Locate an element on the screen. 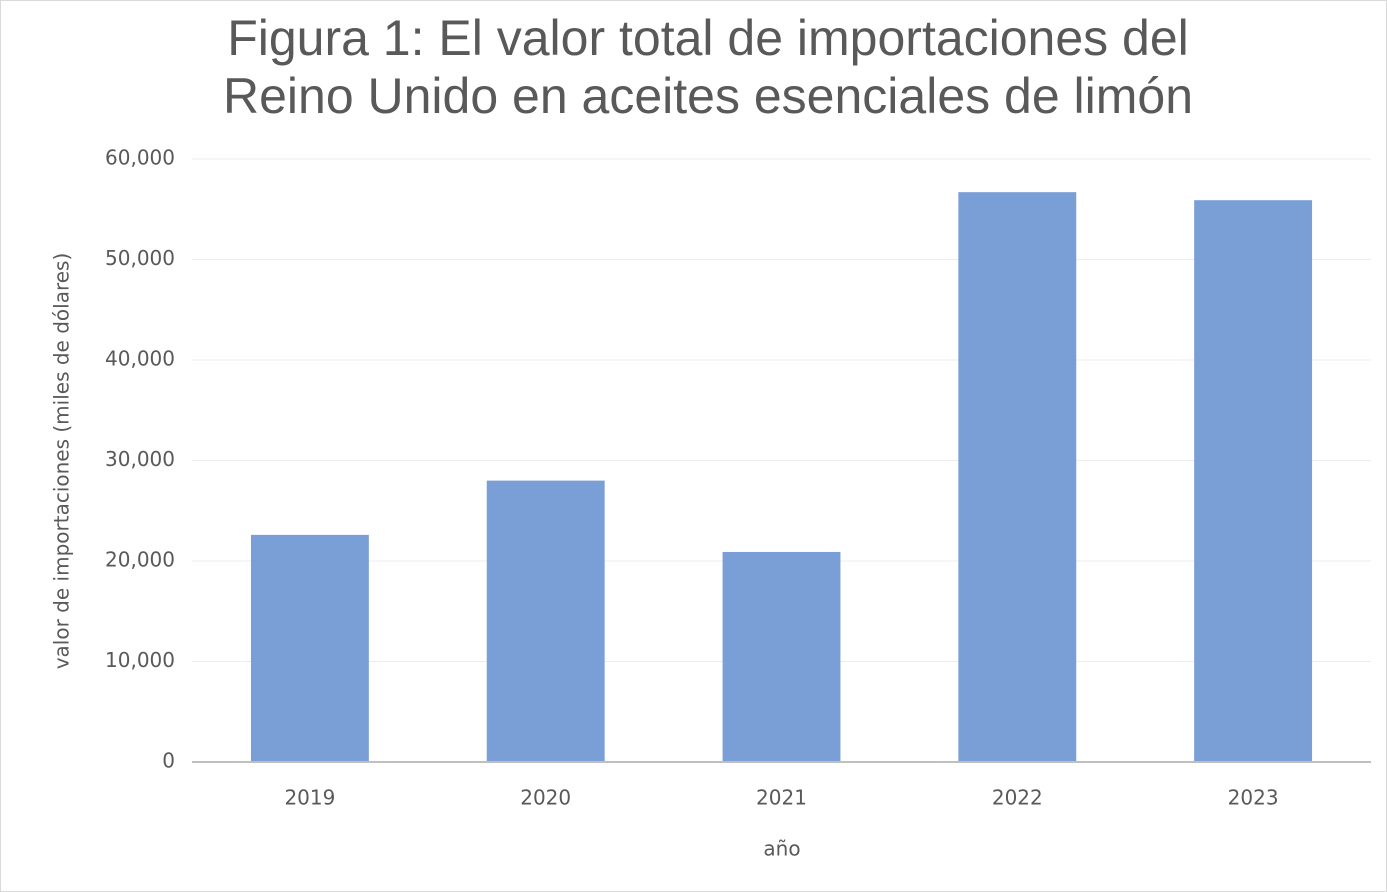 This screenshot has width=1387, height=892. y-tick-label: 50,000 is located at coordinates (140, 258).